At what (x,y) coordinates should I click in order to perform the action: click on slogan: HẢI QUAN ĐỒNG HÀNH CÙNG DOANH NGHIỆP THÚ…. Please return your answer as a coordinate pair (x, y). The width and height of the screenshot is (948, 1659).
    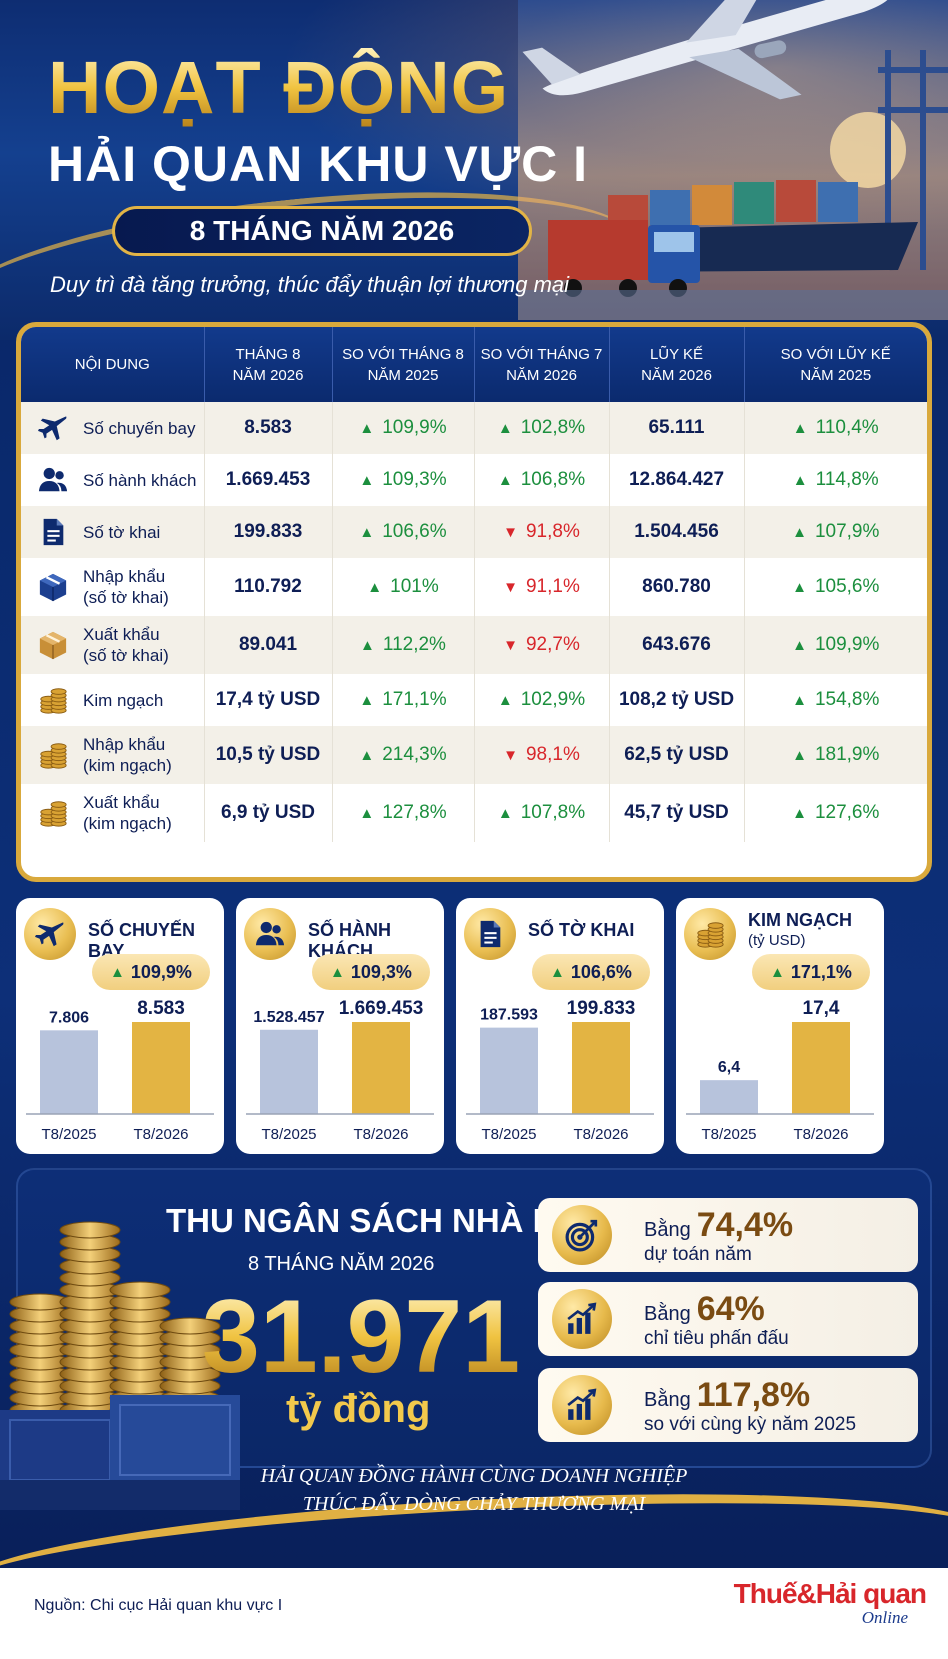
    Looking at the image, I should click on (474, 1502).